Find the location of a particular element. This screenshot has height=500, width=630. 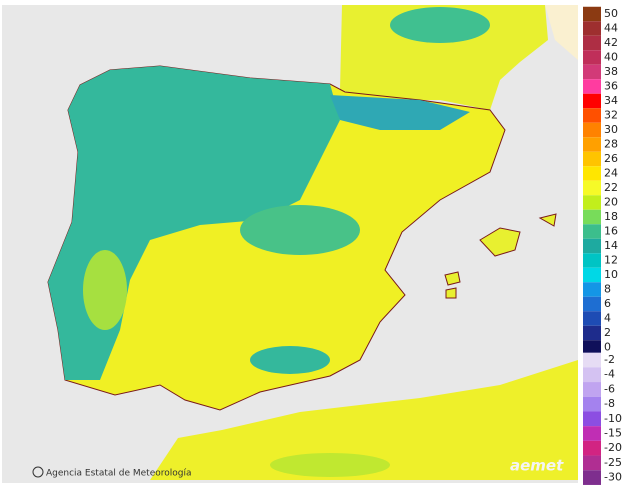

legend-label: 14 is located at coordinates (611, 245).